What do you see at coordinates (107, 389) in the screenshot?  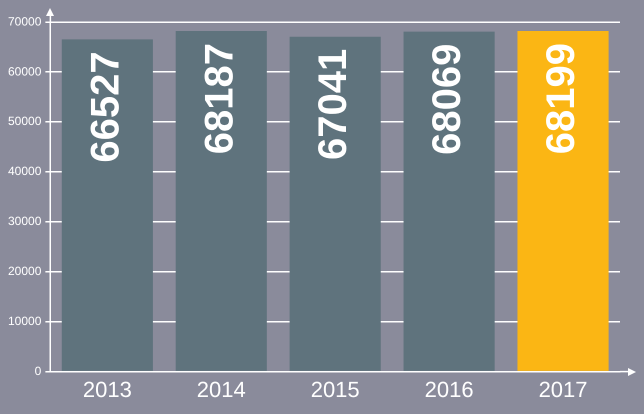 I see `x-tick-label: 2013` at bounding box center [107, 389].